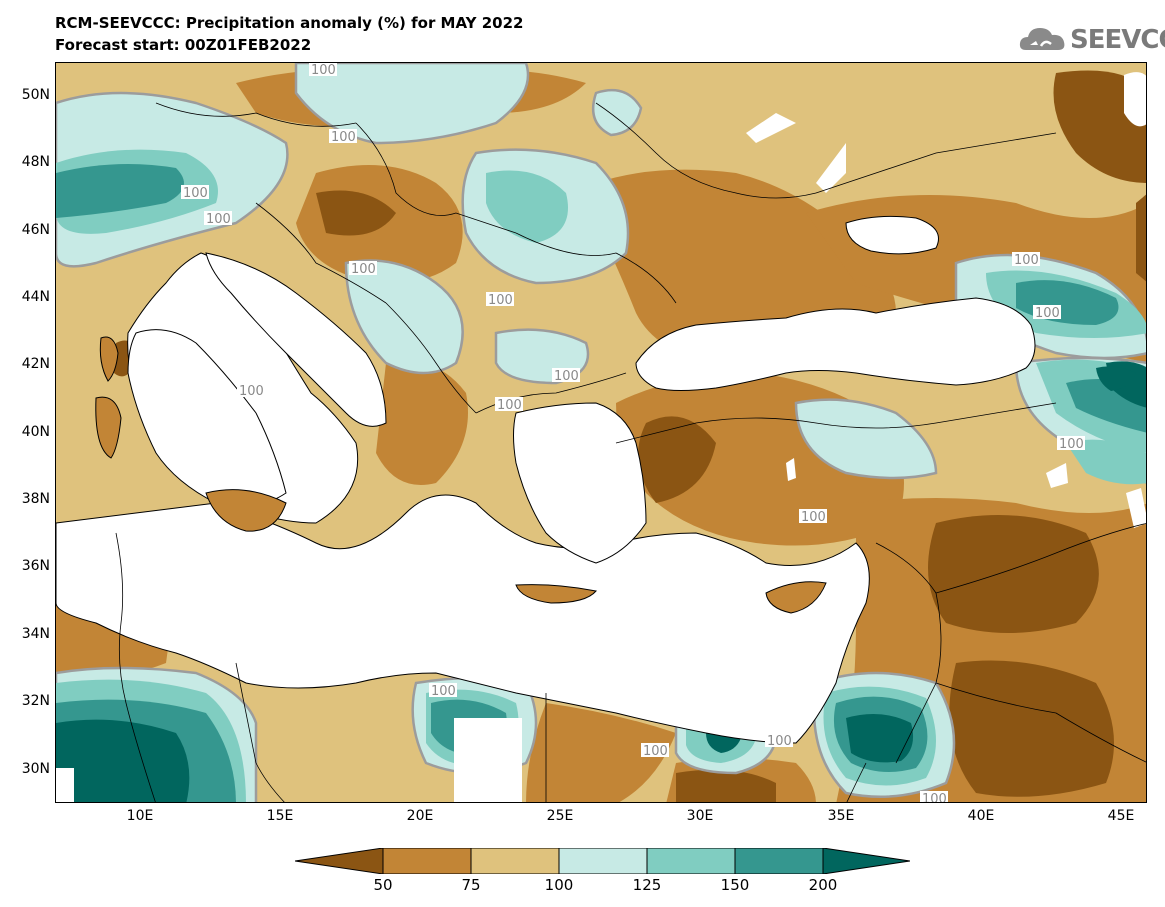 This screenshot has width=1165, height=907. Describe the element at coordinates (280, 816) in the screenshot. I see `lon-label: 15E` at that location.